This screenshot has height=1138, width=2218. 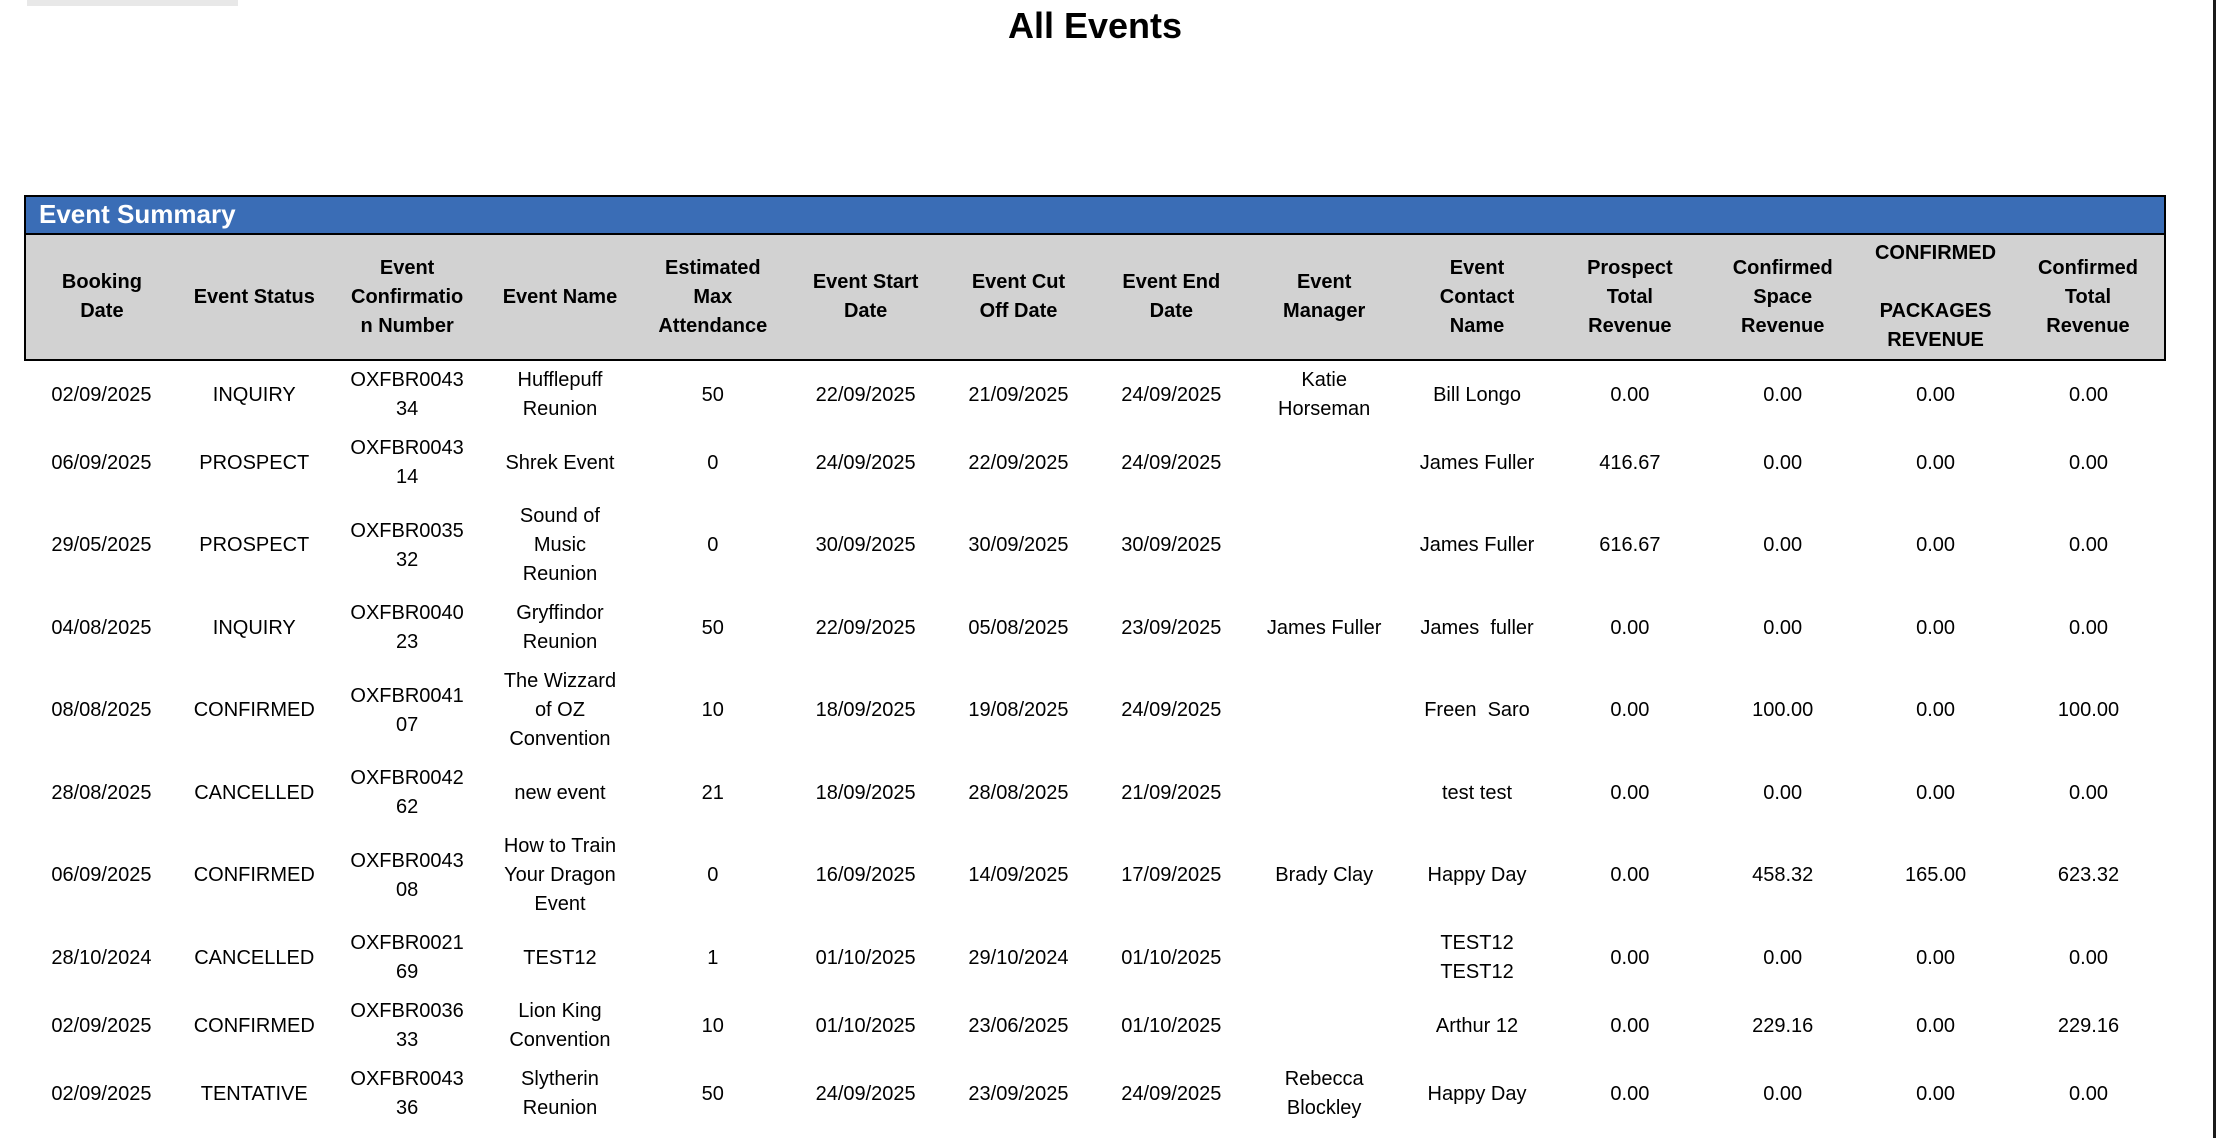 I want to click on cell-confirmation_number: OXFBR0035 32, so click(x=407, y=545).